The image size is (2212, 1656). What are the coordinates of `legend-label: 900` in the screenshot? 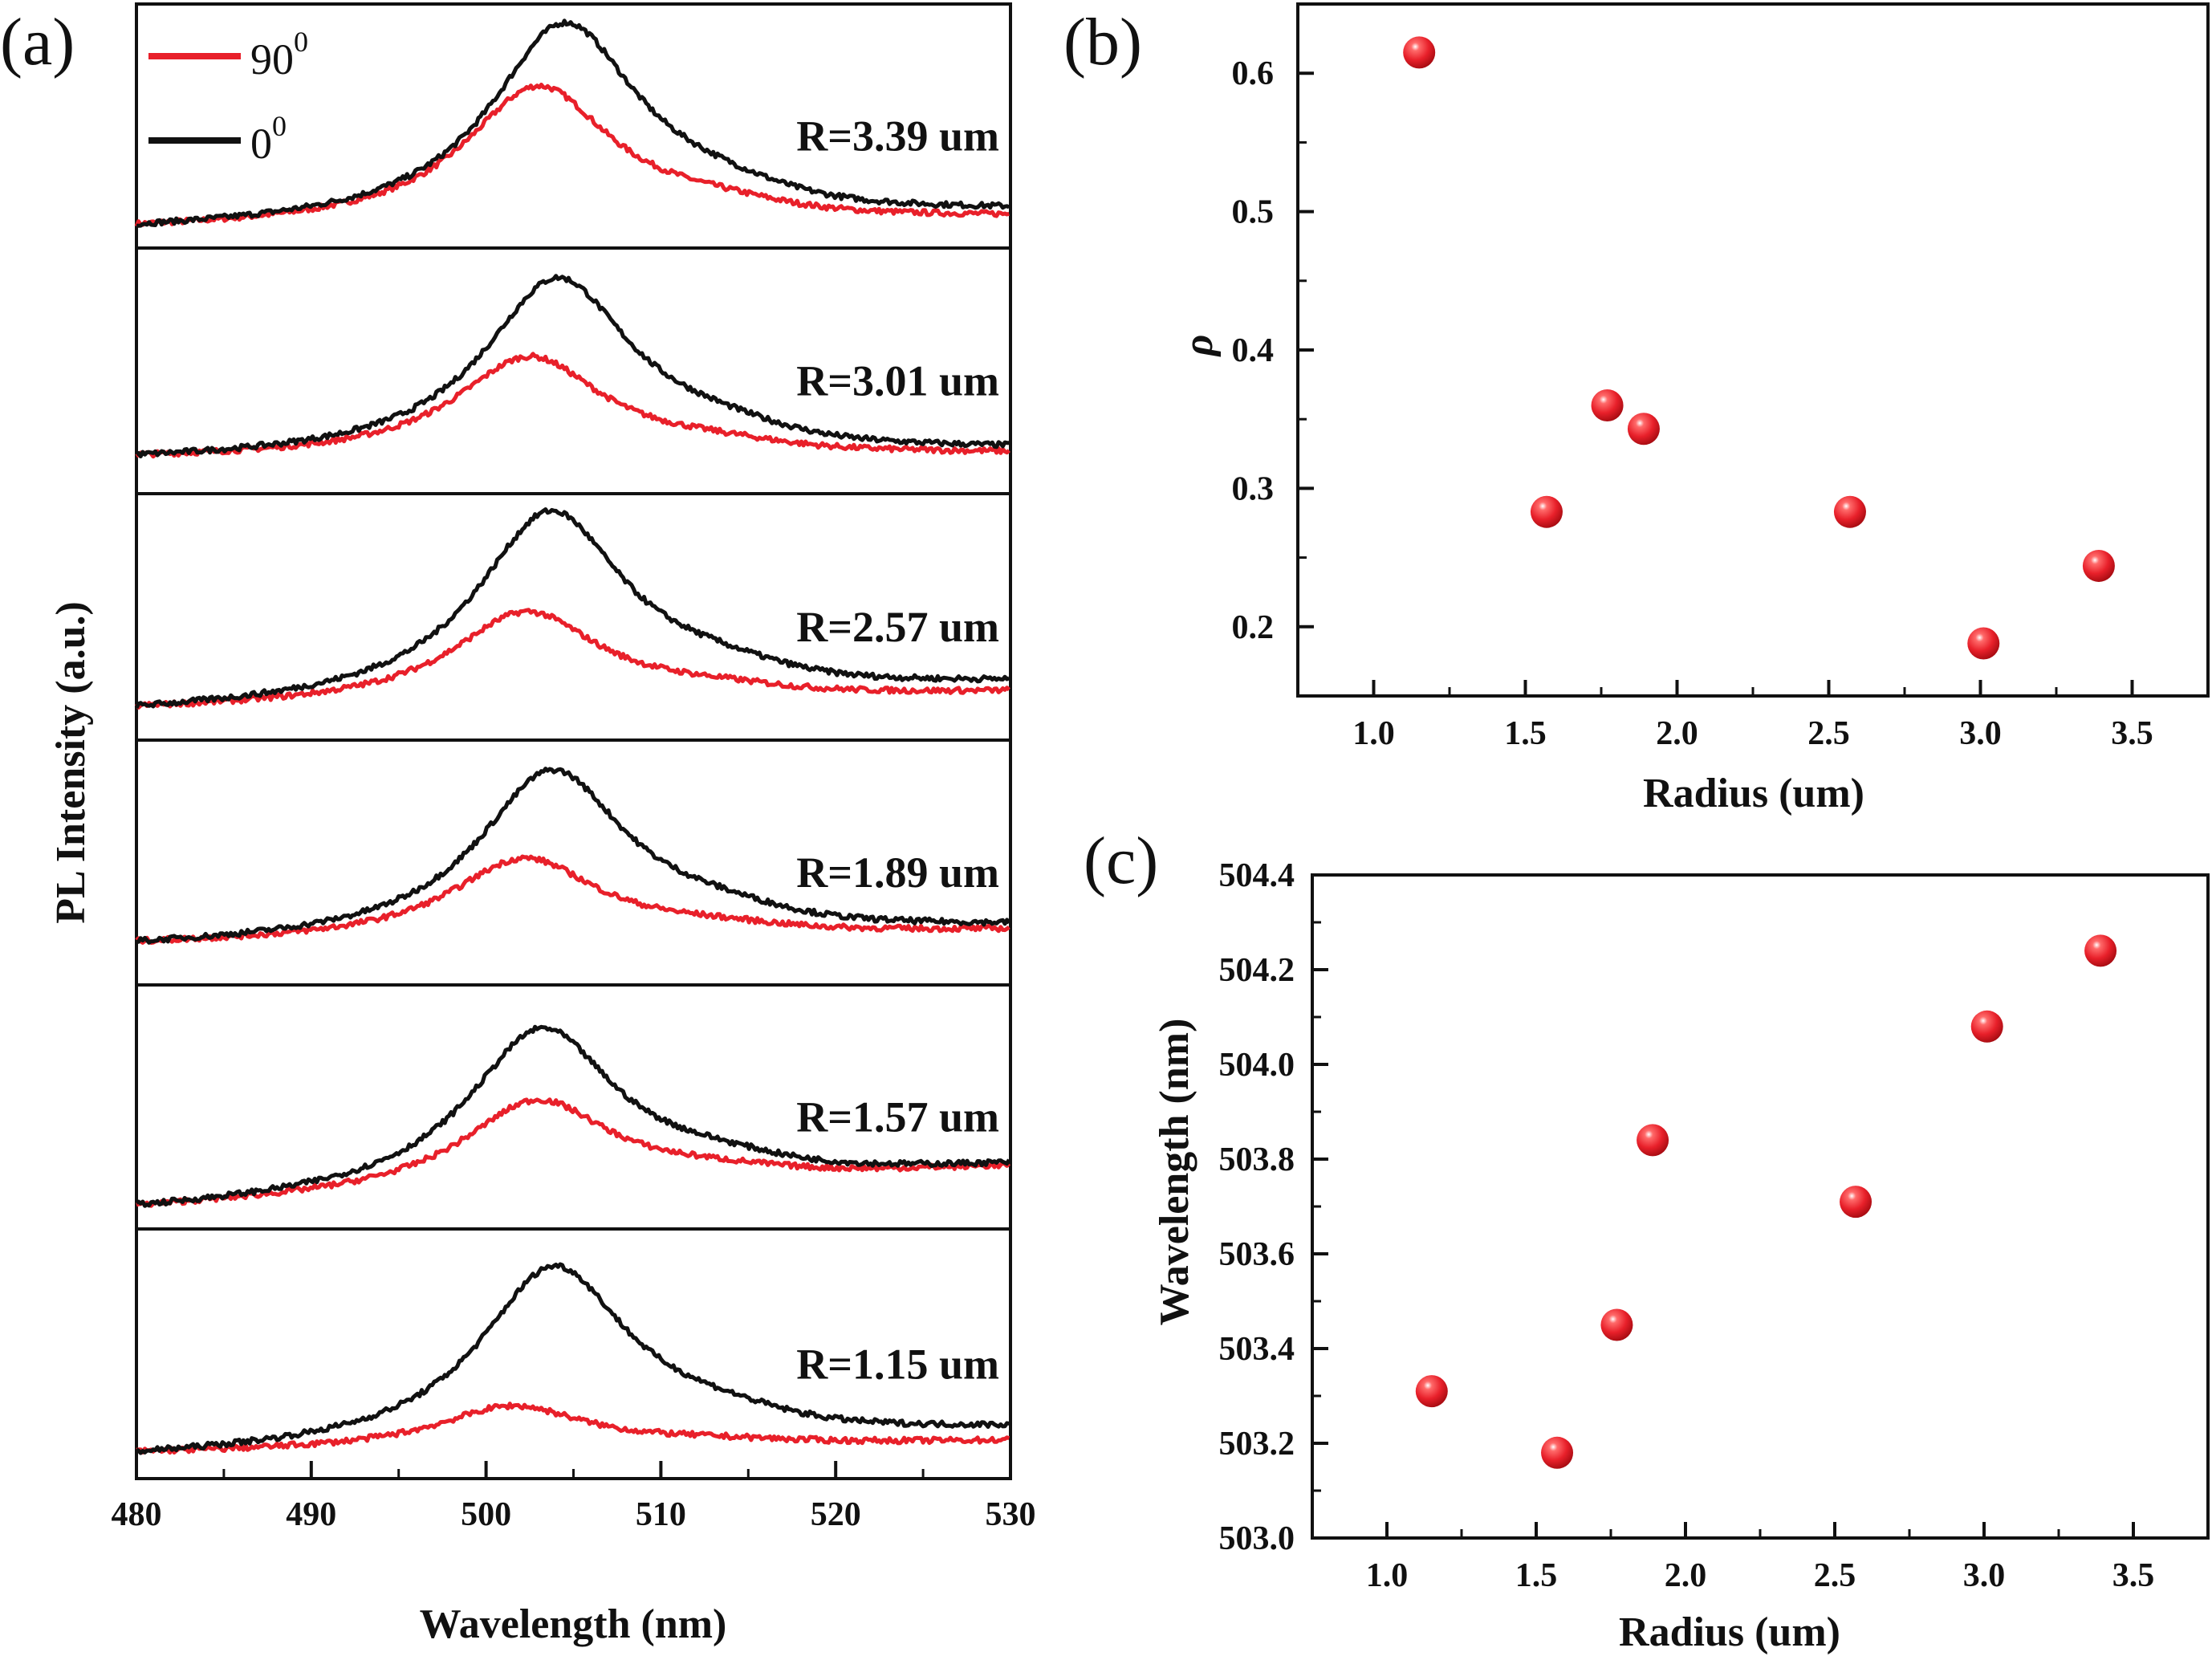 It's located at (279, 55).